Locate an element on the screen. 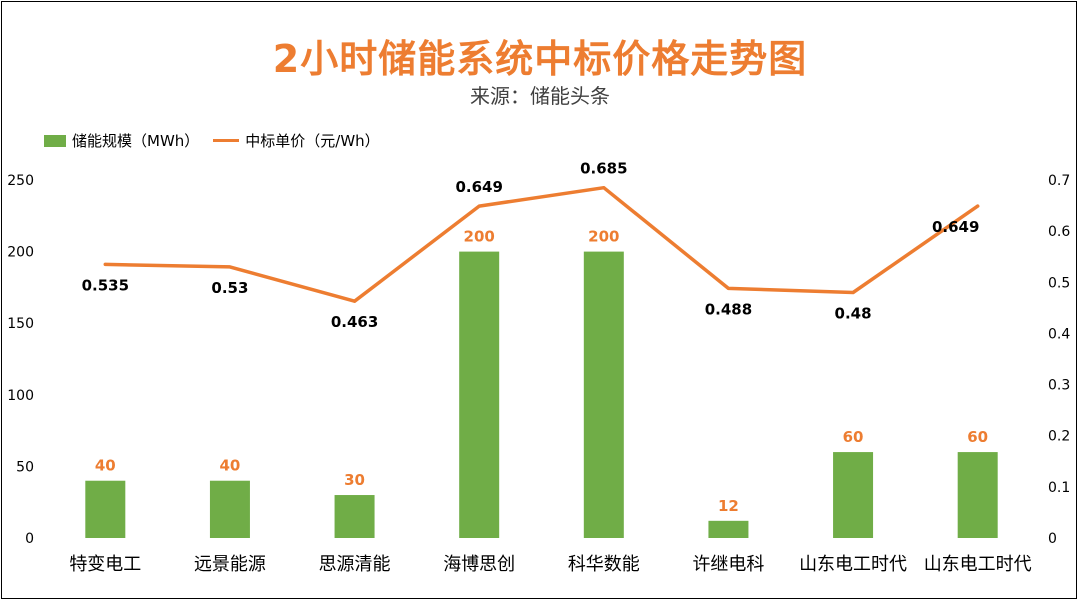 The image size is (1080, 602). y-right-tick-label: 0.1 is located at coordinates (1059, 488).